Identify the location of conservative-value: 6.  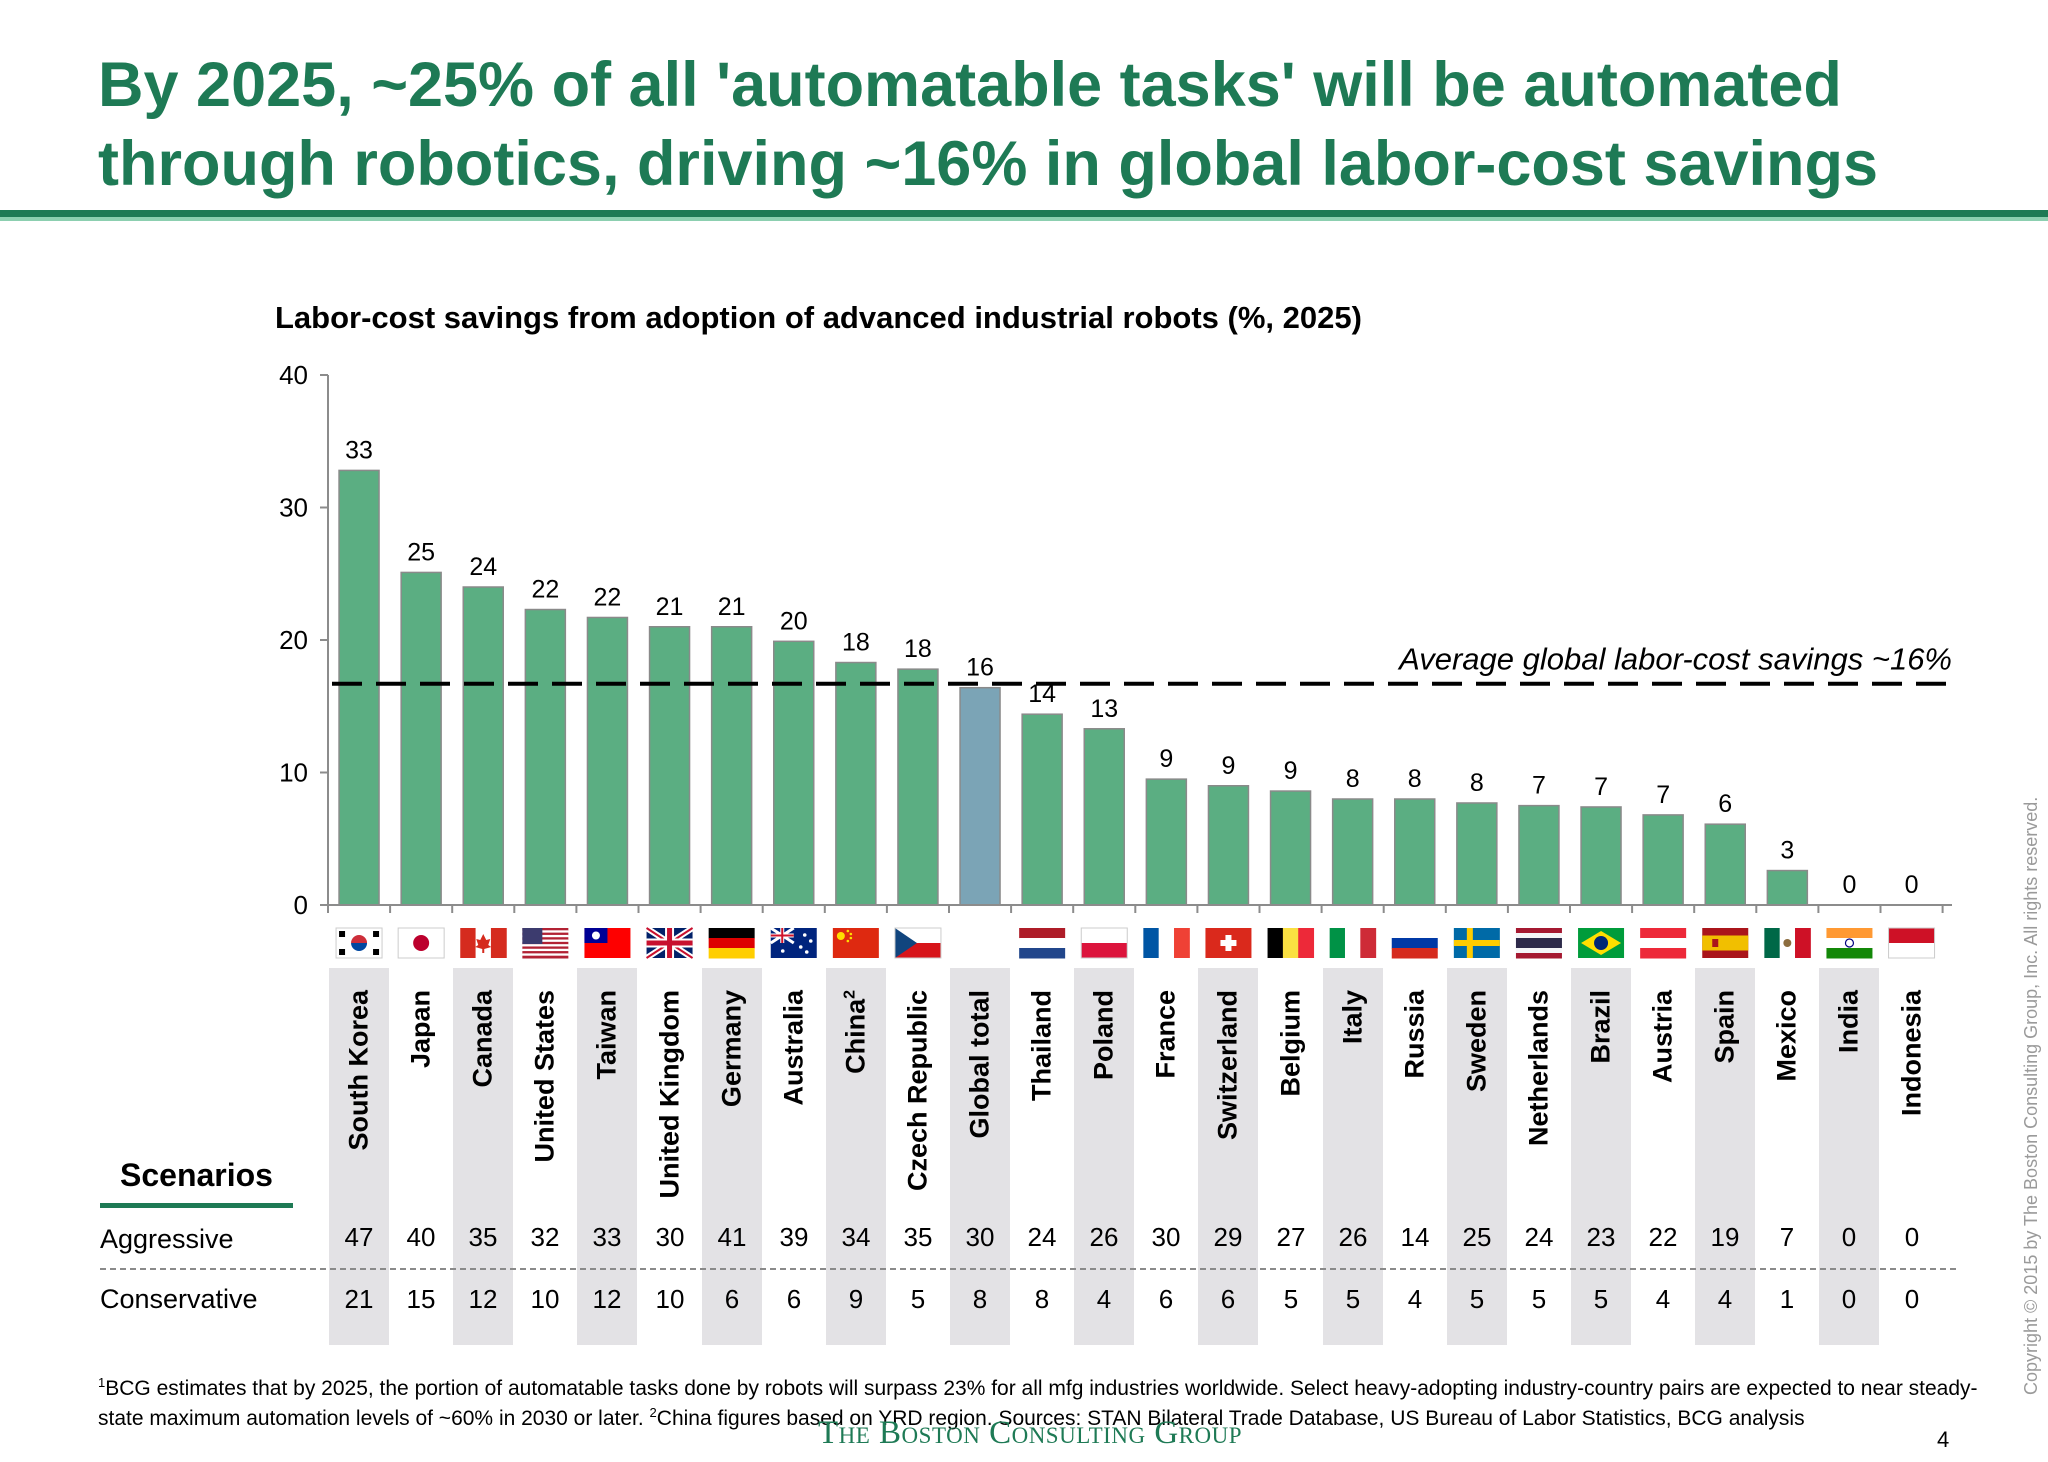
(732, 1299).